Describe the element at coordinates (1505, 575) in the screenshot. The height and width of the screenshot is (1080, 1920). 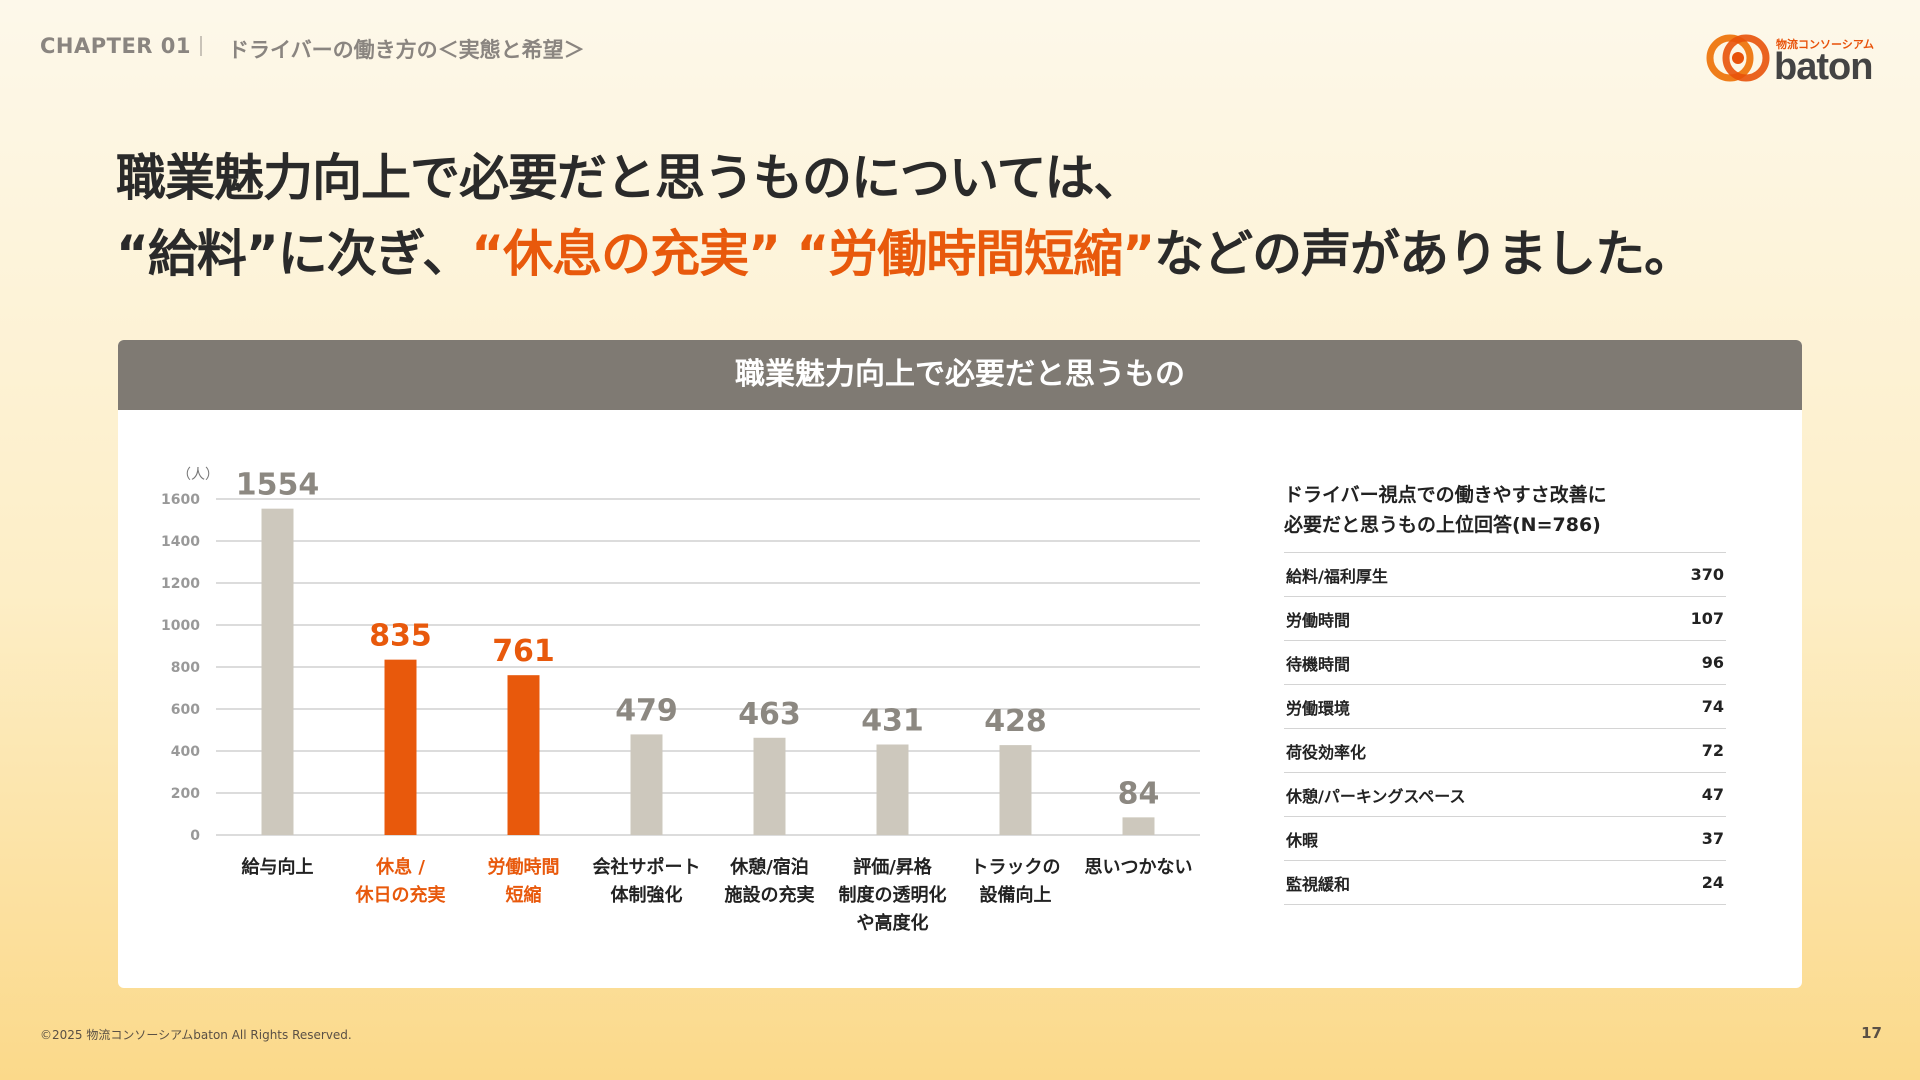
I see `ranking-row: 給料/福利厚生 370` at that location.